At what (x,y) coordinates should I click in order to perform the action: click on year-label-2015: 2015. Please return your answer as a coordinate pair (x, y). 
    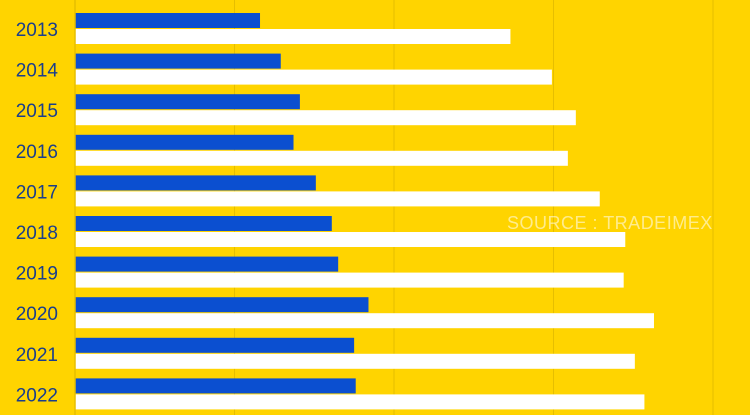
    Looking at the image, I should click on (37, 111).